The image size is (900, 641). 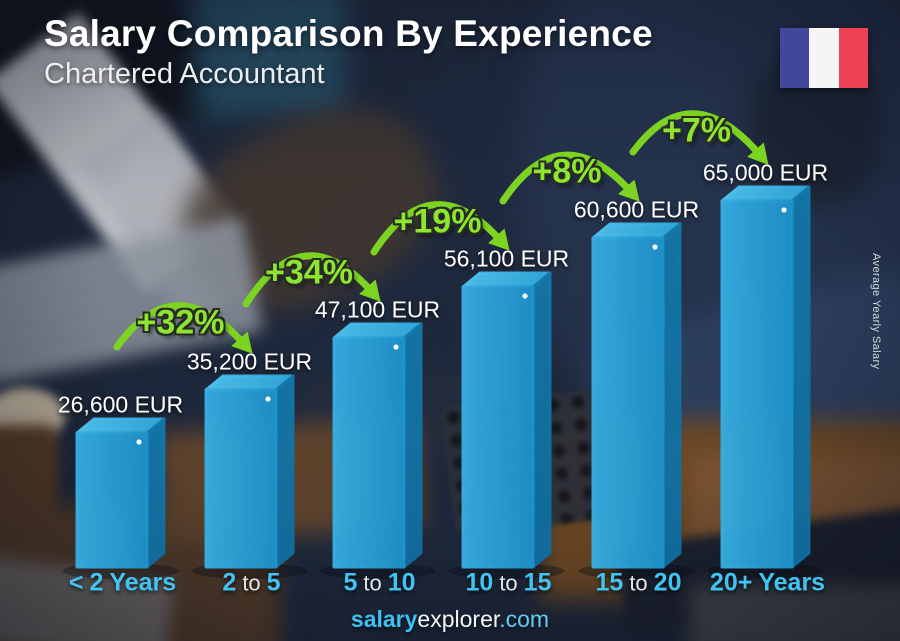 I want to click on category-word: 20+, so click(x=731, y=582).